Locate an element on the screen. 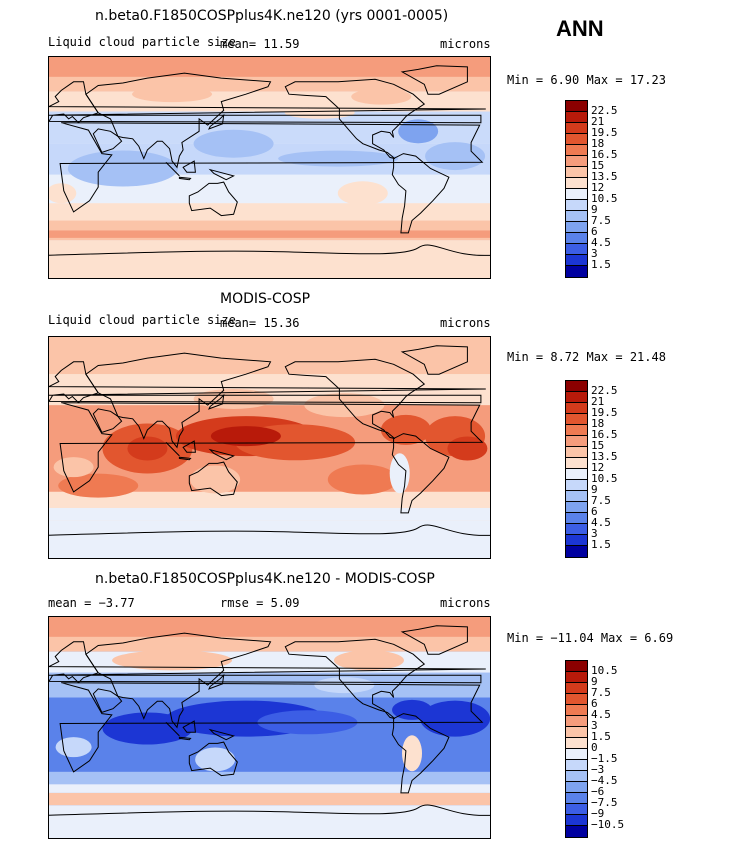 The height and width of the screenshot is (850, 733). colorbar-level-label: −3 is located at coordinates (598, 769).